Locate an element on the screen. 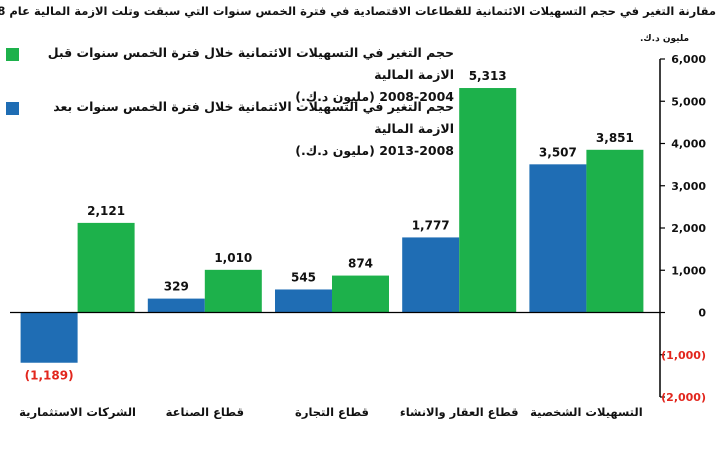 This screenshot has width=721, height=450. y-tick-label: (1,000) is located at coordinates (683, 355).